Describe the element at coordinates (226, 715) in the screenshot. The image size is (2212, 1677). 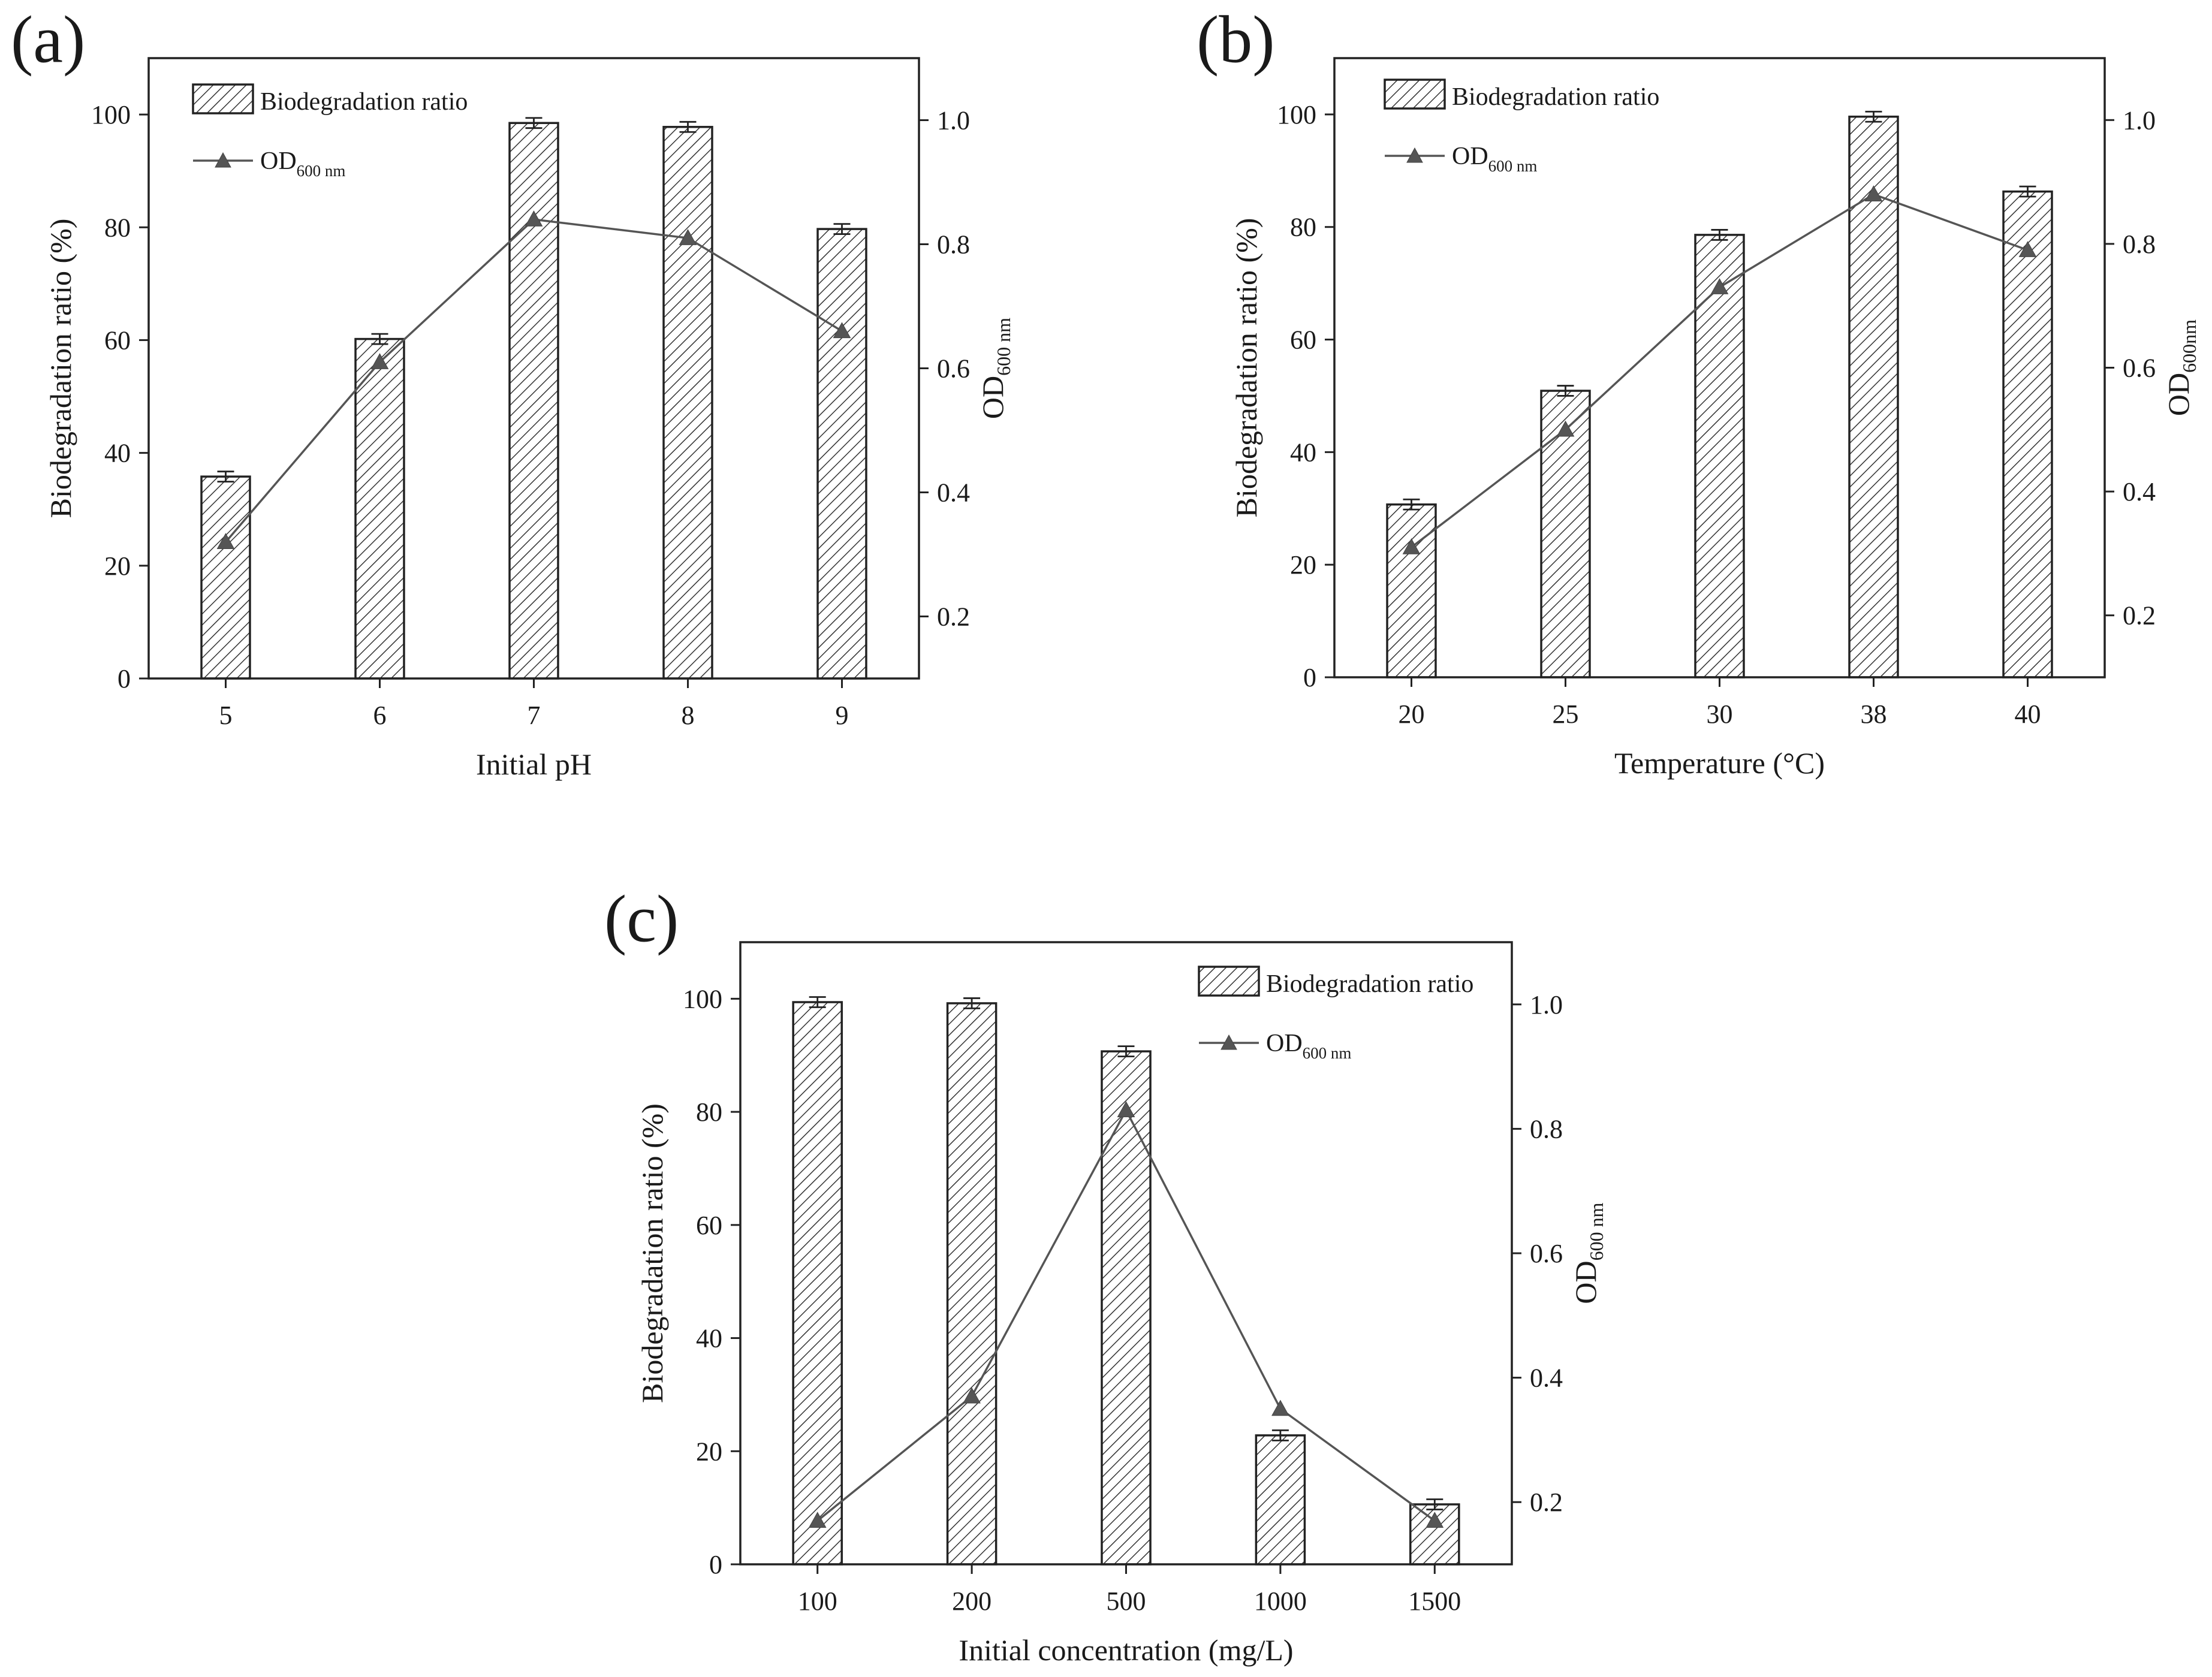
I see `x-tick-label: 5` at that location.